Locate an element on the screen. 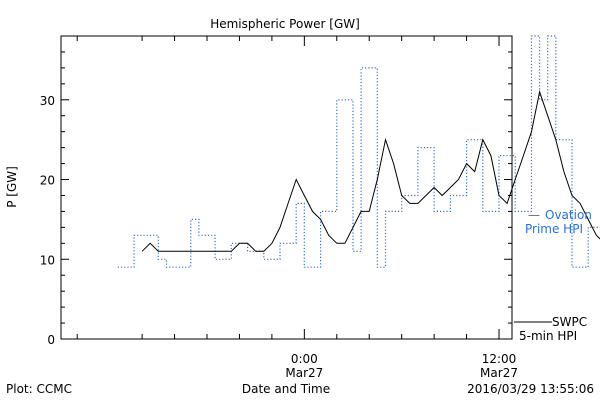  legend-ovation: — Ovation Prime HPI is located at coordinates (558, 222).